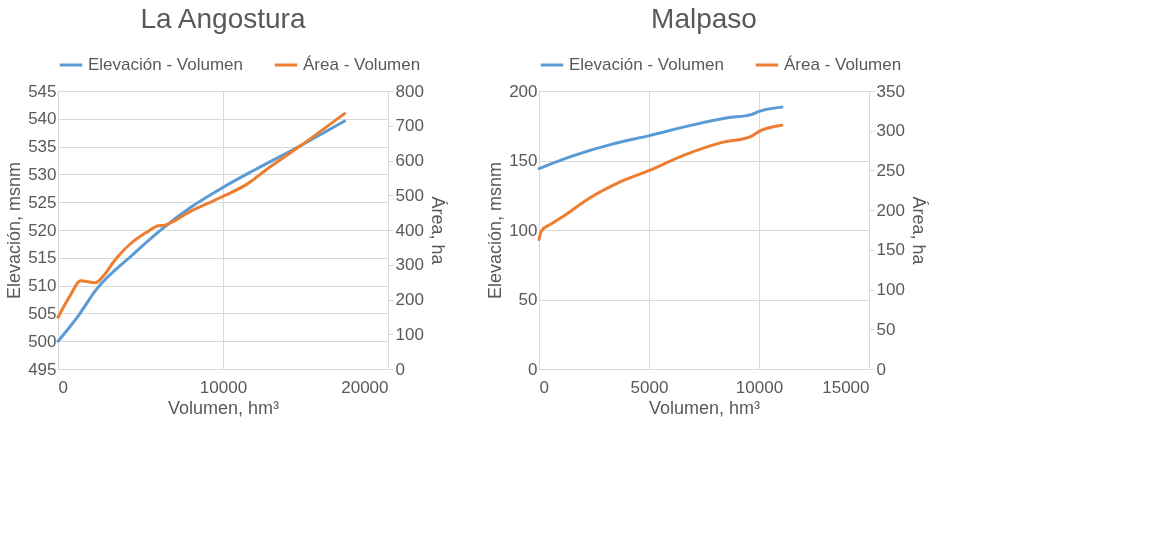 The image size is (1164, 533). Describe the element at coordinates (890, 91) in the screenshot. I see `y2-tick-label: 350` at that location.